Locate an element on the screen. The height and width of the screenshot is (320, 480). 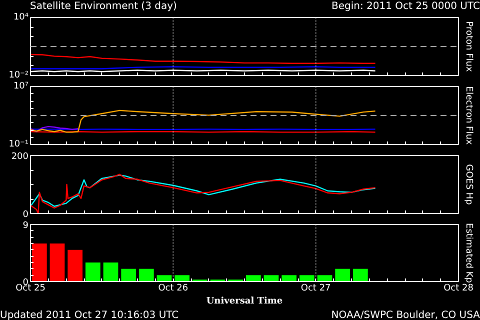
y-tick-label: 10⁷ is located at coordinates (21, 87).